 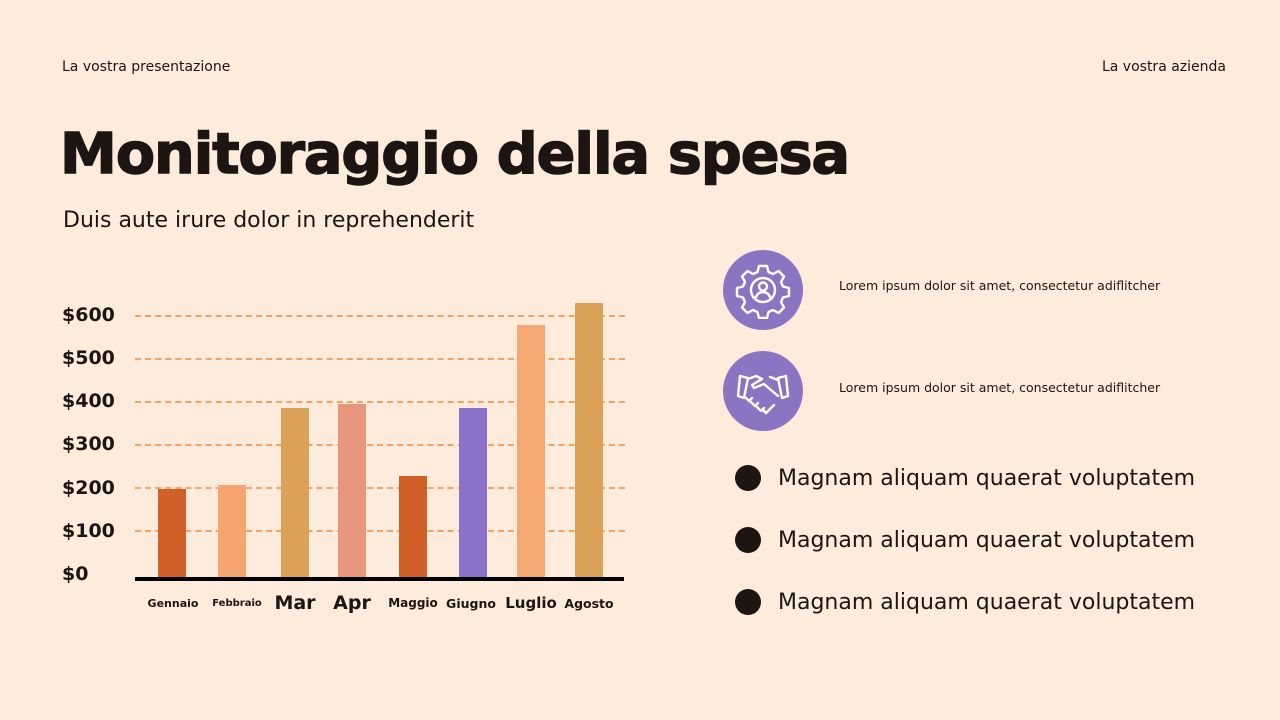 I want to click on y-tick: $100, so click(x=88, y=531).